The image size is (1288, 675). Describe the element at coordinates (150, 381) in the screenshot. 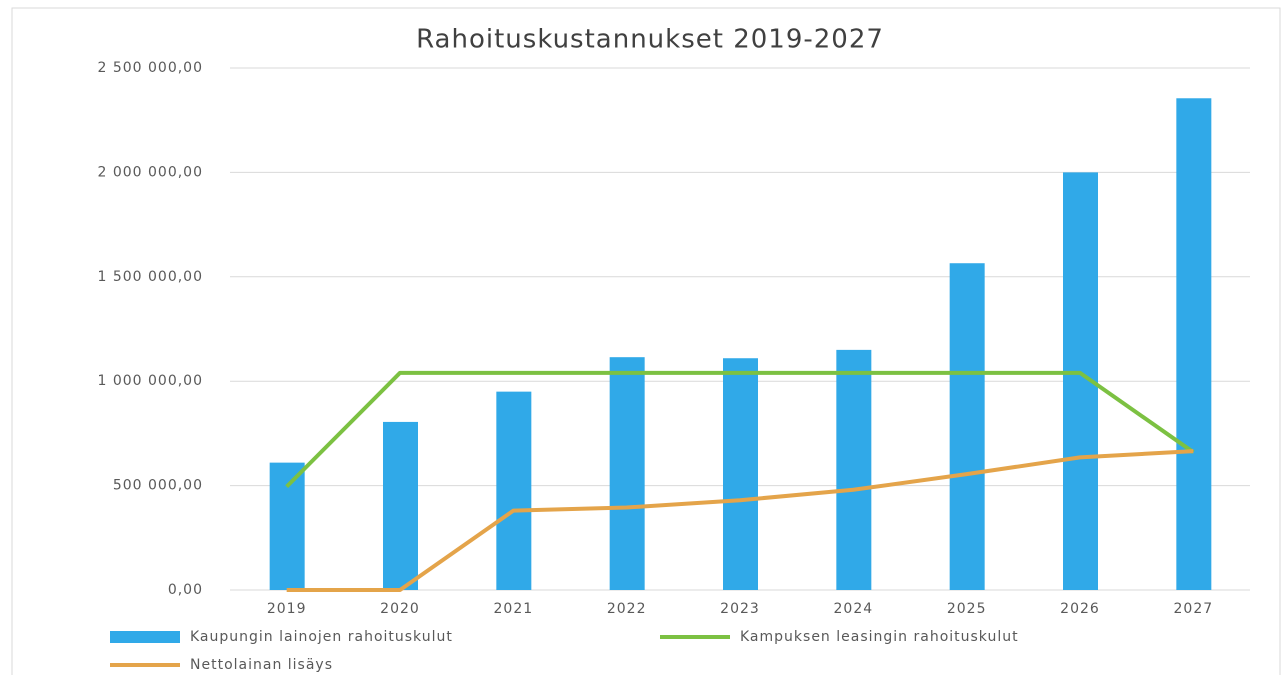

I see `y-tick-label: 1 000 000,00` at that location.